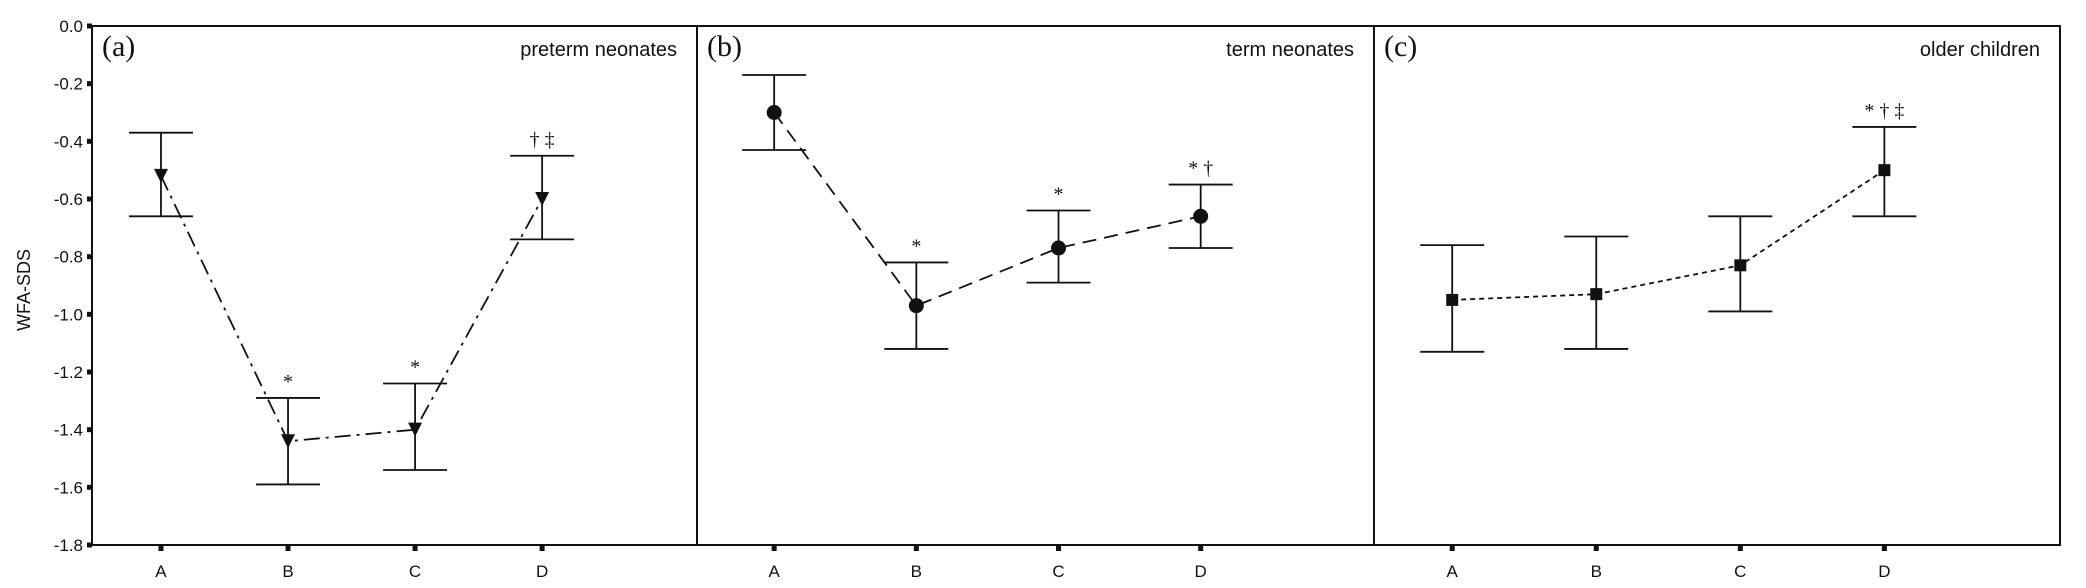  What do you see at coordinates (71, 26) in the screenshot?
I see `y-tick-label: 0.0` at bounding box center [71, 26].